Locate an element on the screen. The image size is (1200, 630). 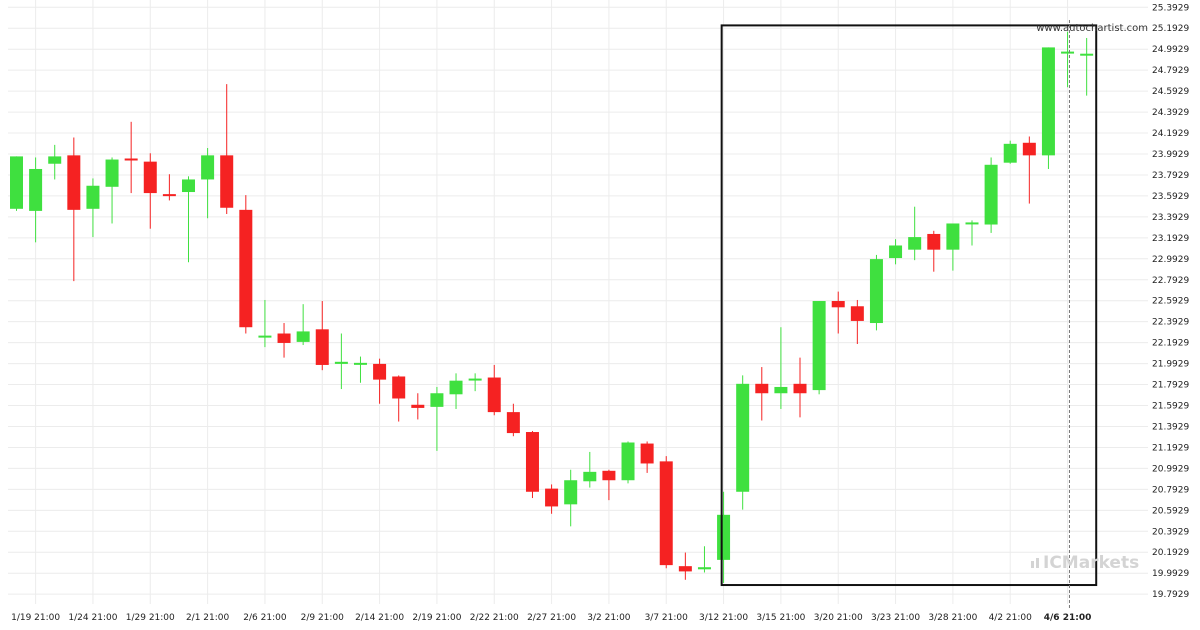
y-tick-label: 21.1929 is located at coordinates (1170, 448).